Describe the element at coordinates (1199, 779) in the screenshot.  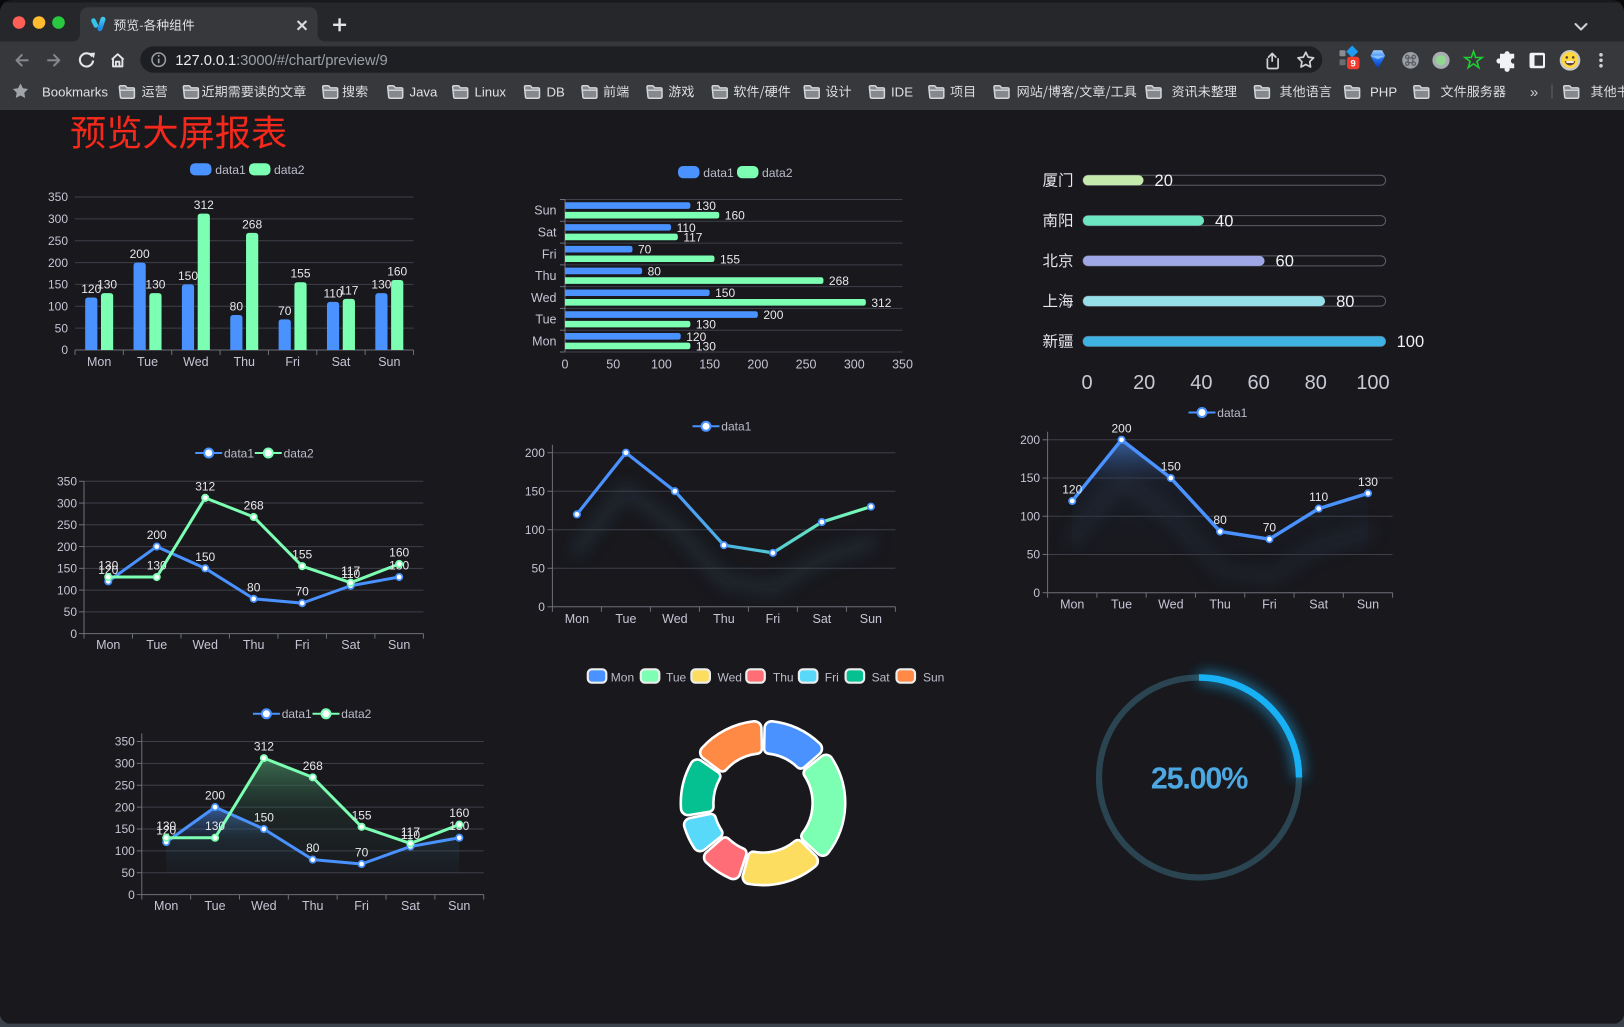
I see `svg-text: 25.00%` at that location.